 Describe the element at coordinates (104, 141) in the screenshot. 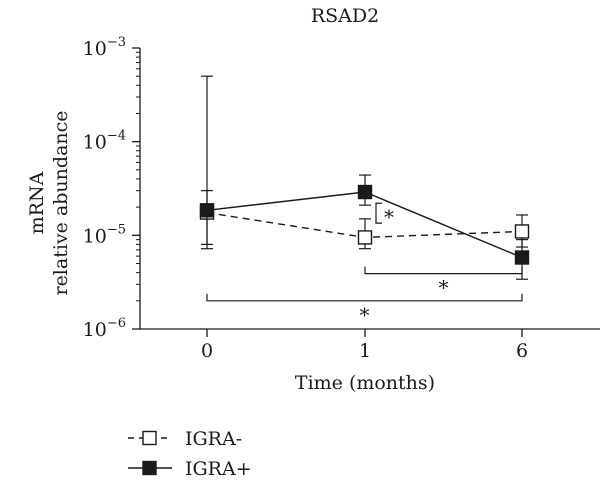

I see `y-tick-label: 10⁻⁴` at that location.